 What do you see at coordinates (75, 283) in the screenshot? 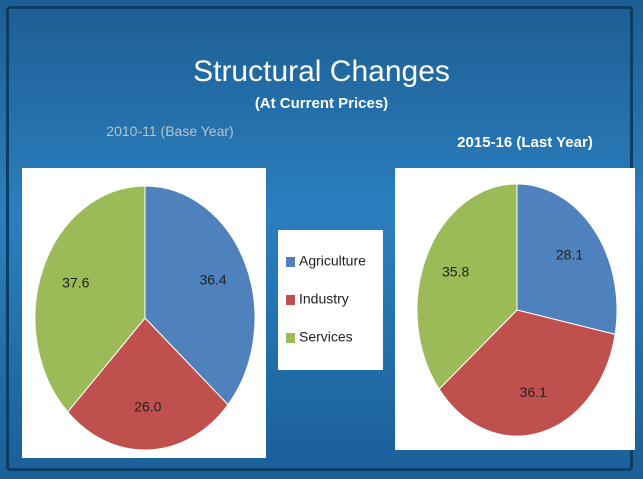
I see `data-label: 37.6` at bounding box center [75, 283].